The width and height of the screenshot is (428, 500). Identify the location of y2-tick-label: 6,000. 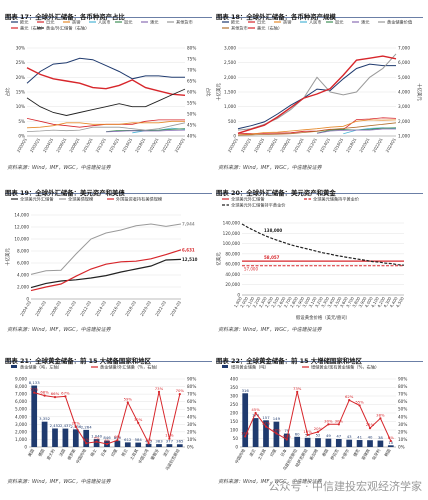
(404, 62).